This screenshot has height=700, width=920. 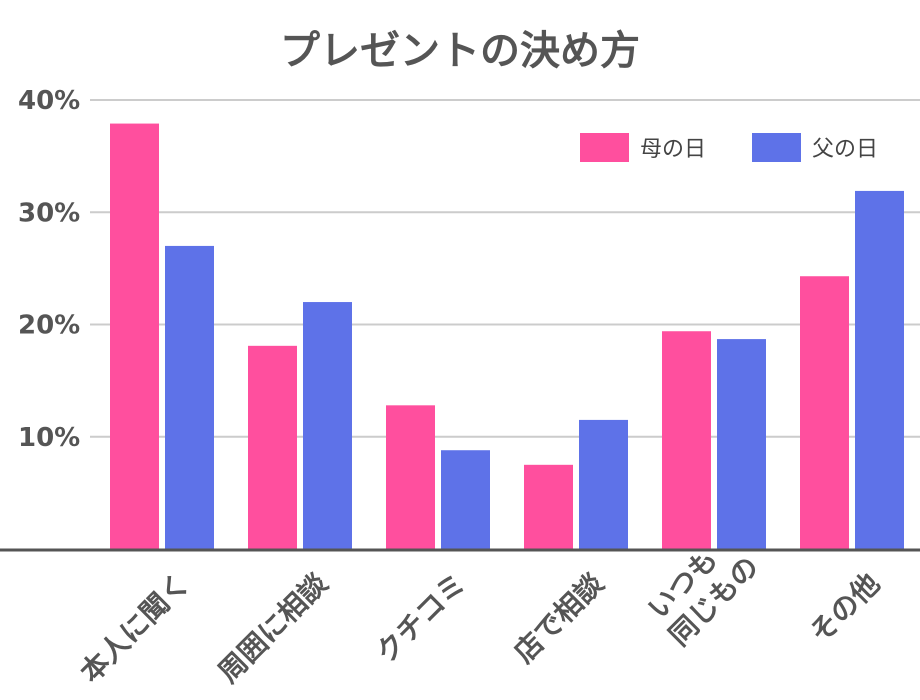 I want to click on y-tick-label: 10%, so click(x=49, y=438).